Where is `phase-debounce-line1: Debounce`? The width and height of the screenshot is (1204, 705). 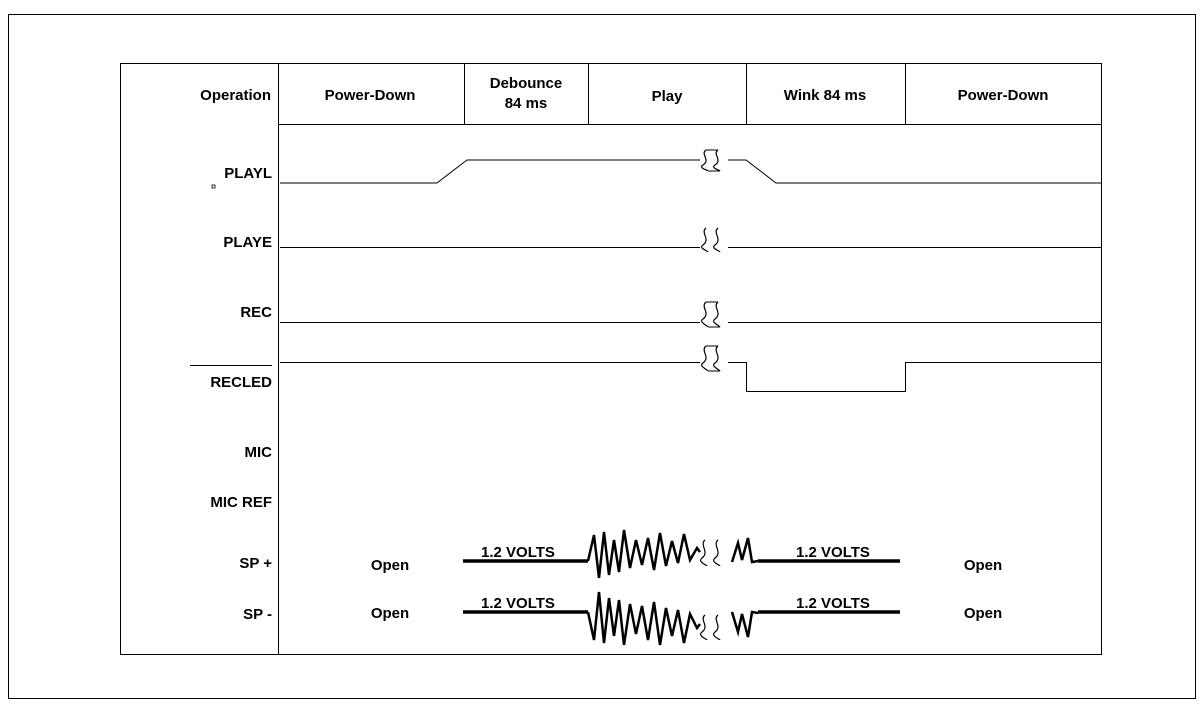 phase-debounce-line1: Debounce is located at coordinates (526, 83).